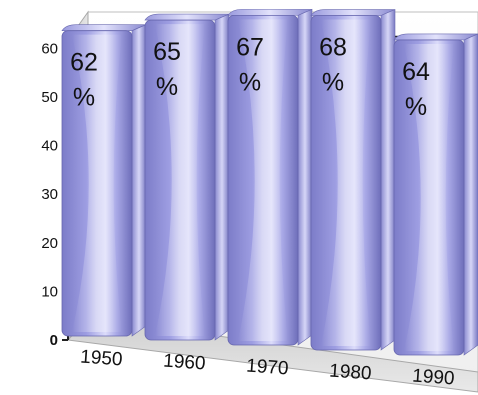 Image resolution: width=478 pixels, height=395 pixels. What do you see at coordinates (49, 48) in the screenshot?
I see `y-tick-label: 60` at bounding box center [49, 48].